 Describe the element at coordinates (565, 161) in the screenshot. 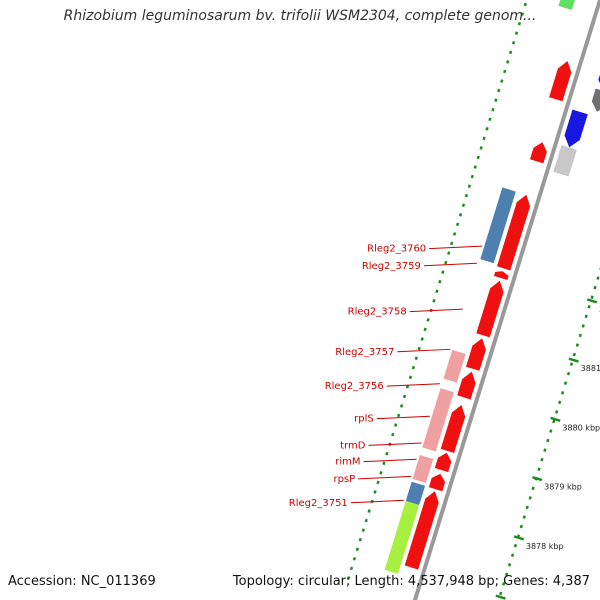

I see `grey-light-feature` at that location.